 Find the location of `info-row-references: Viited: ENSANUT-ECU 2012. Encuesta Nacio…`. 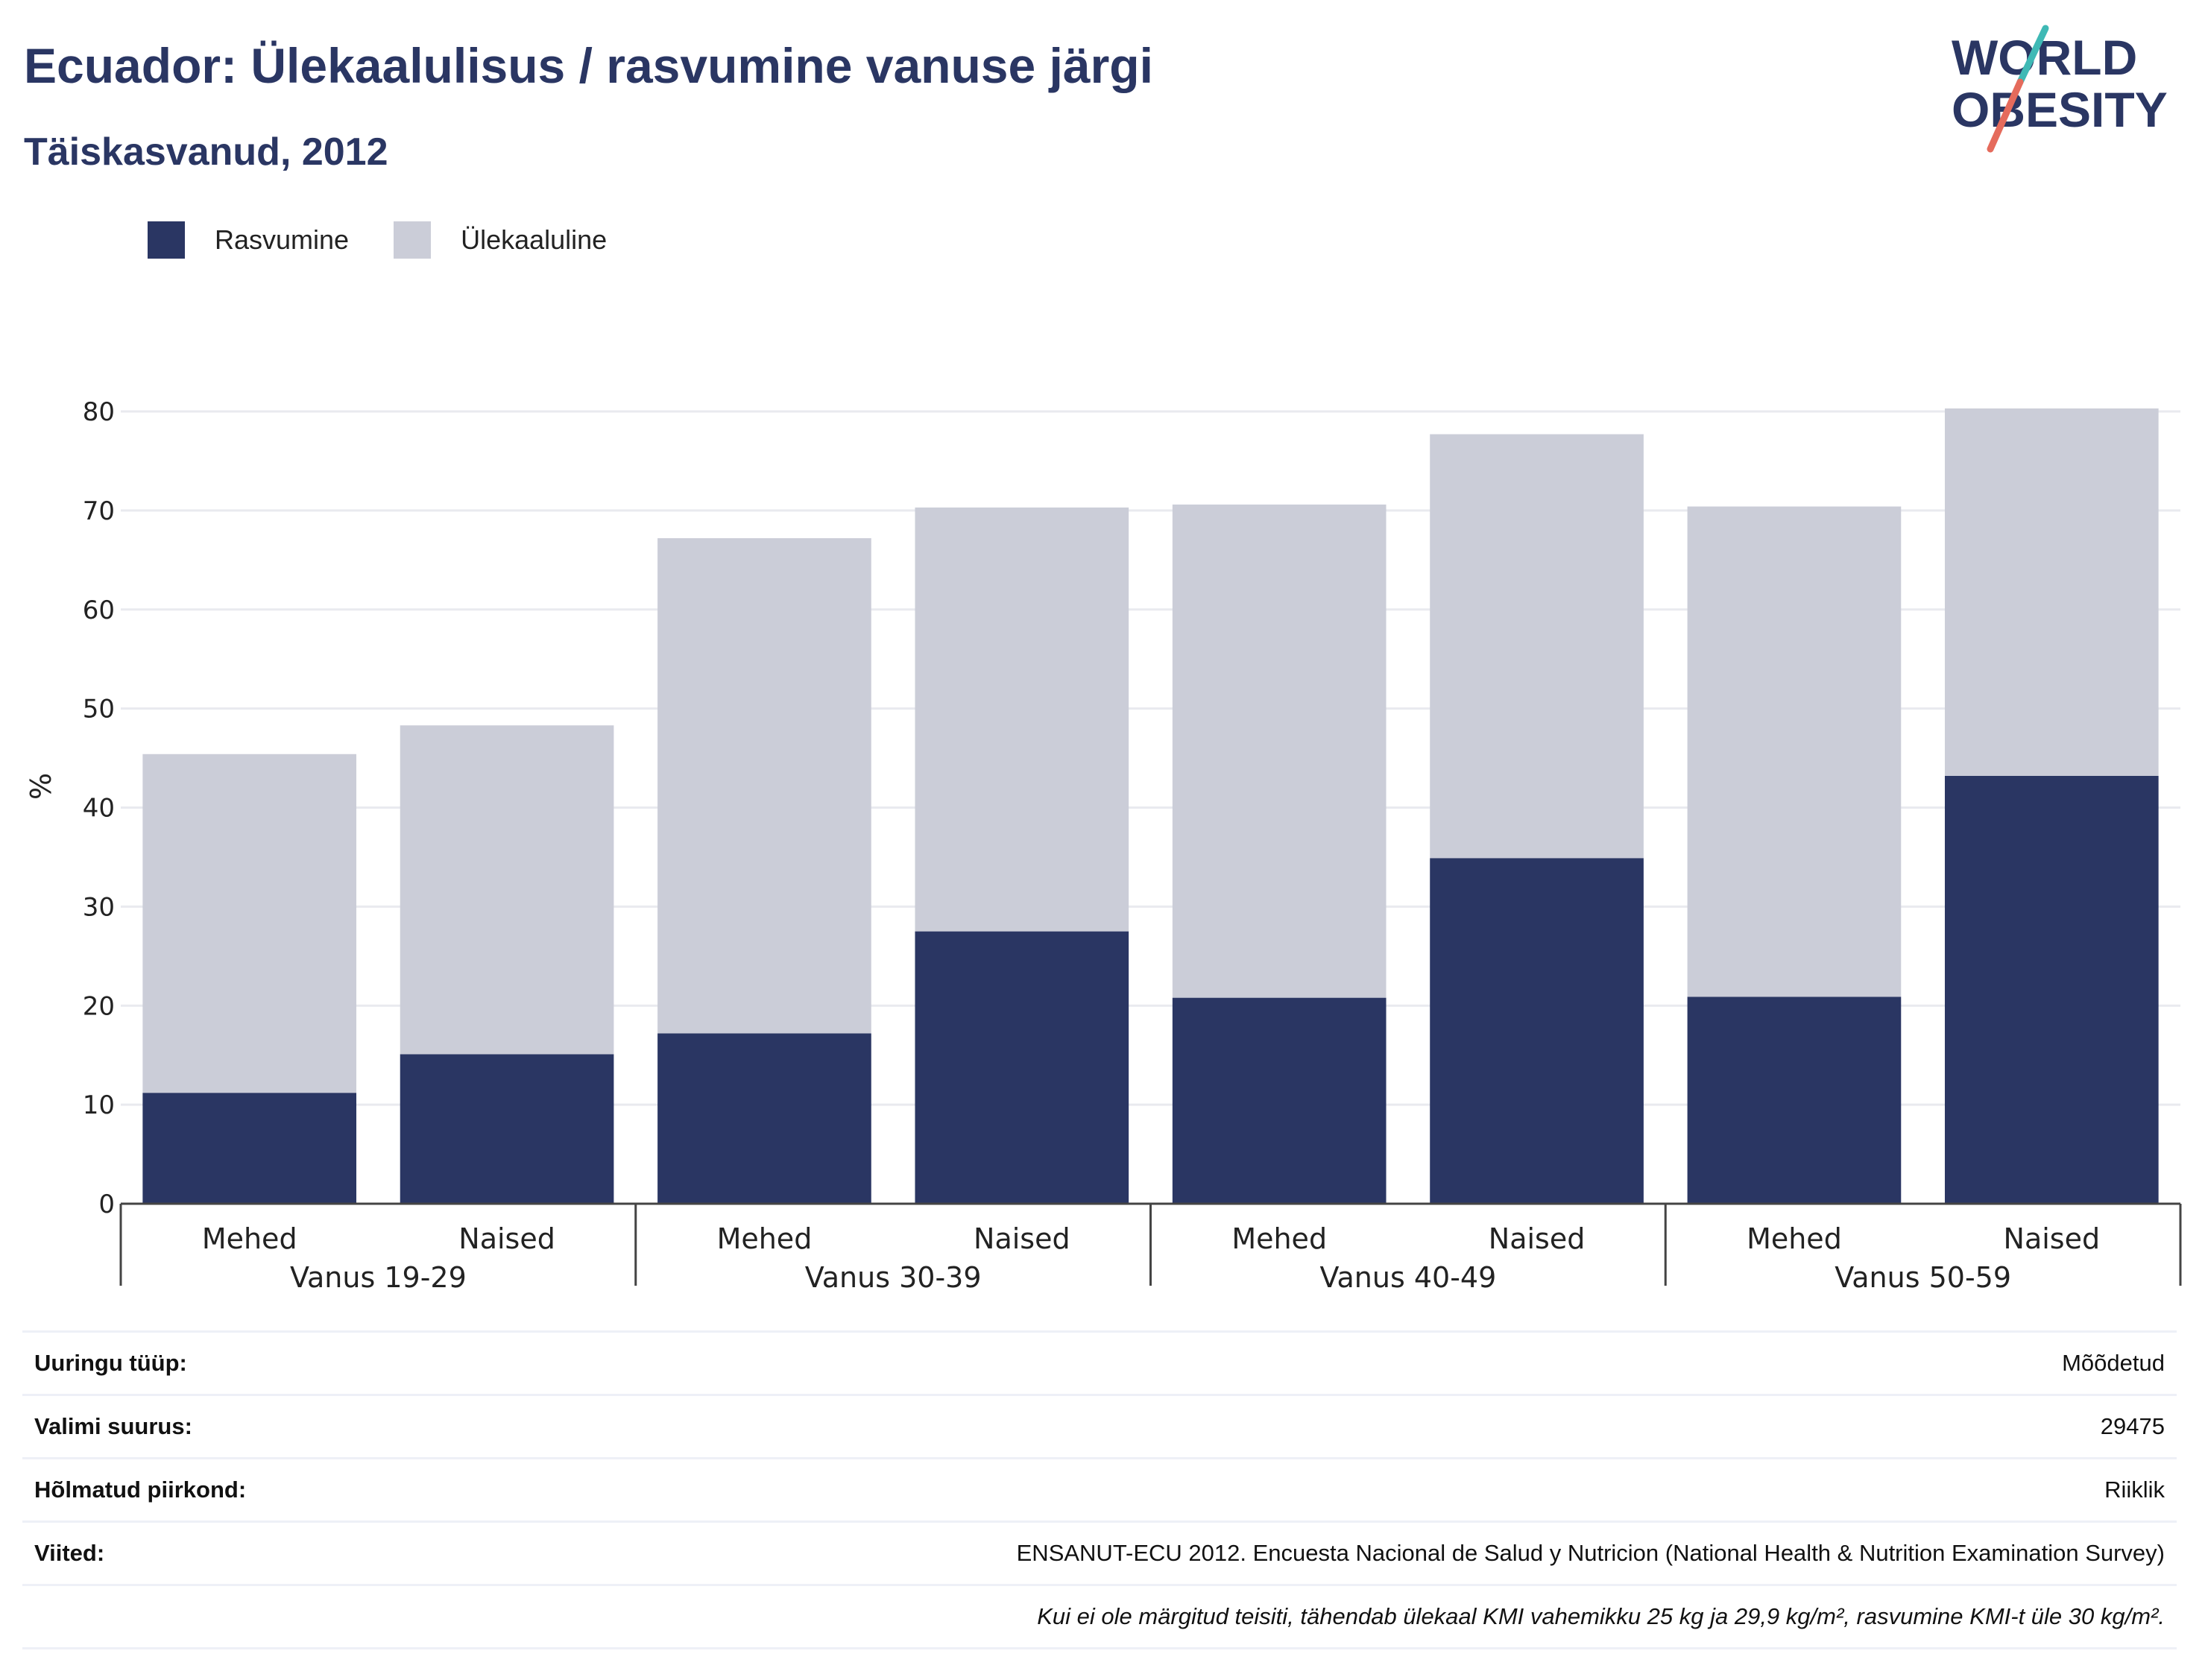

info-row-references: Viited: ENSANUT-ECU 2012. Encuesta Nacio… is located at coordinates (1099, 1552).